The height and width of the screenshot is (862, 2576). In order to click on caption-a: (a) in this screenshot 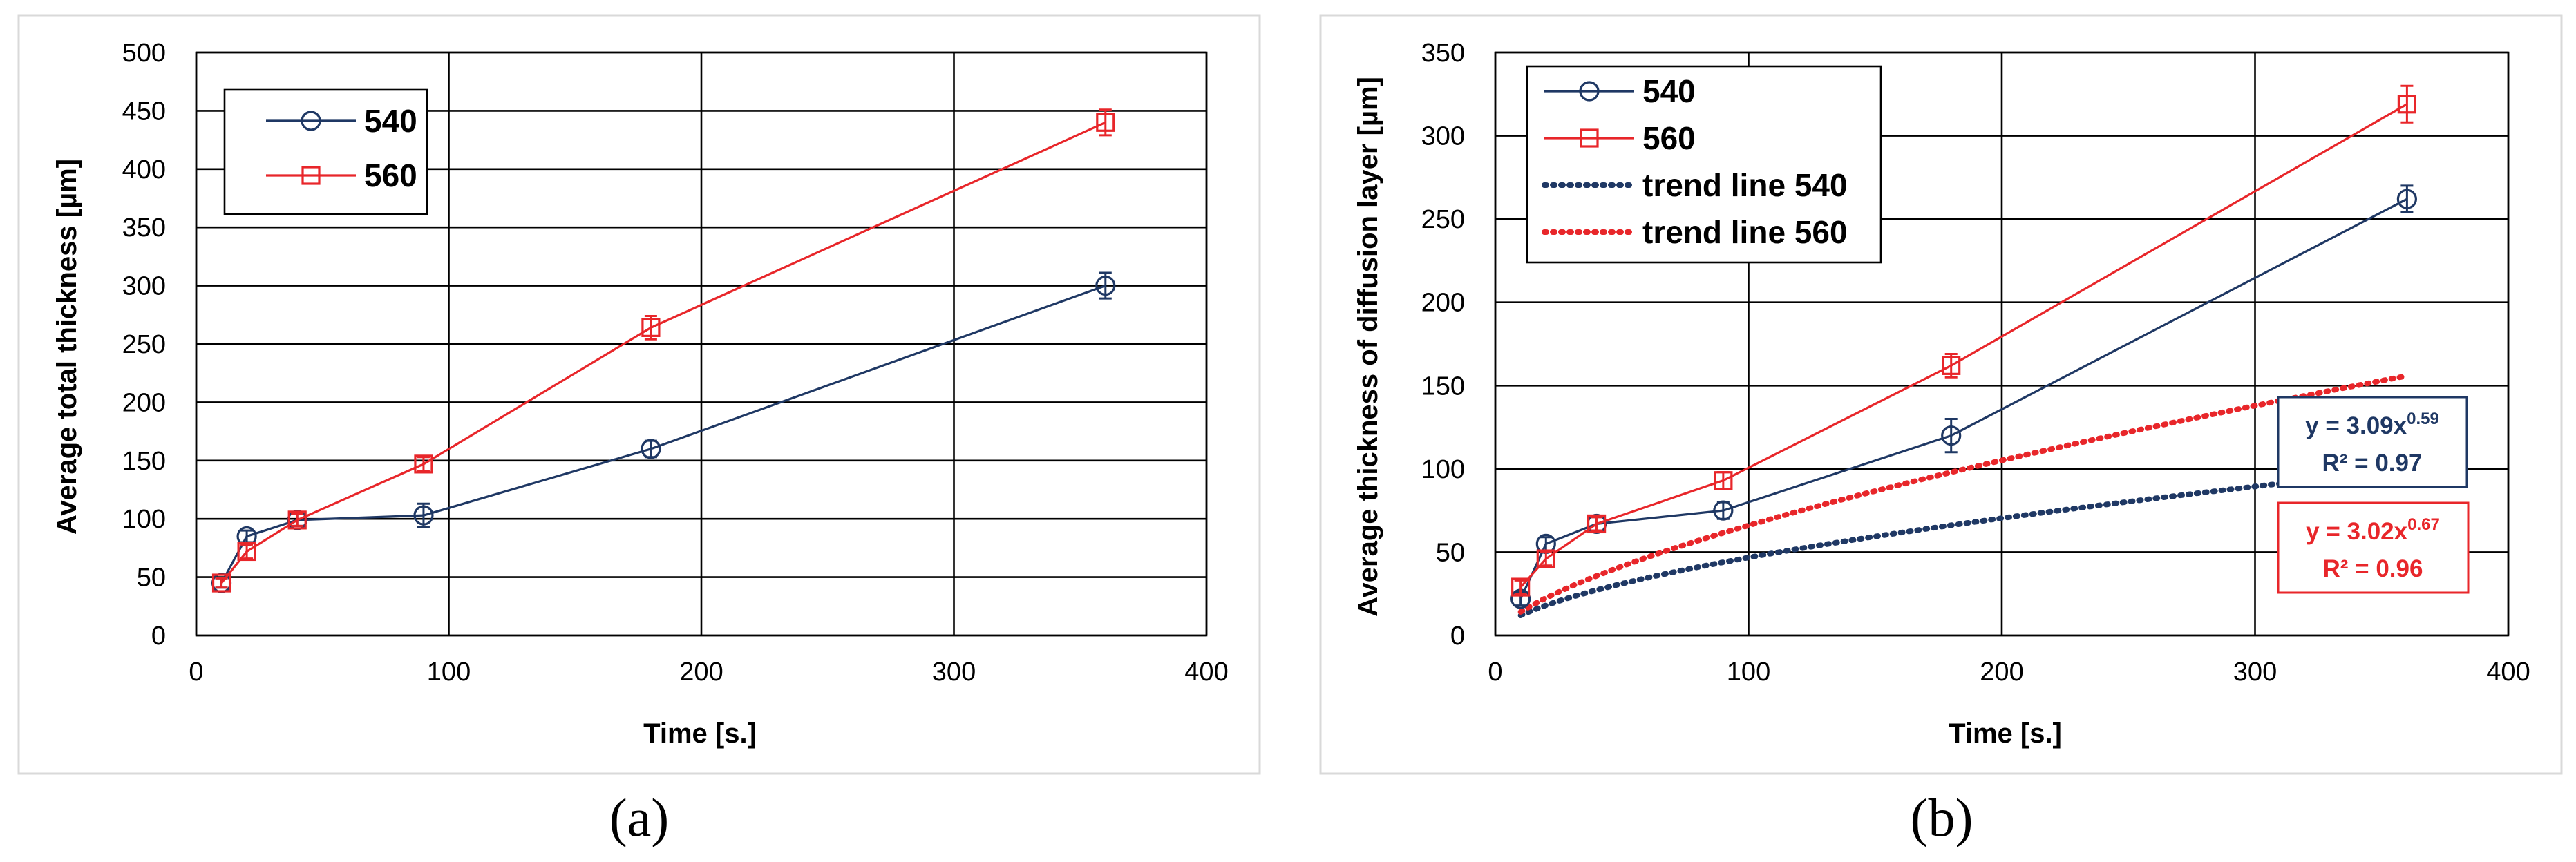, I will do `click(639, 817)`.